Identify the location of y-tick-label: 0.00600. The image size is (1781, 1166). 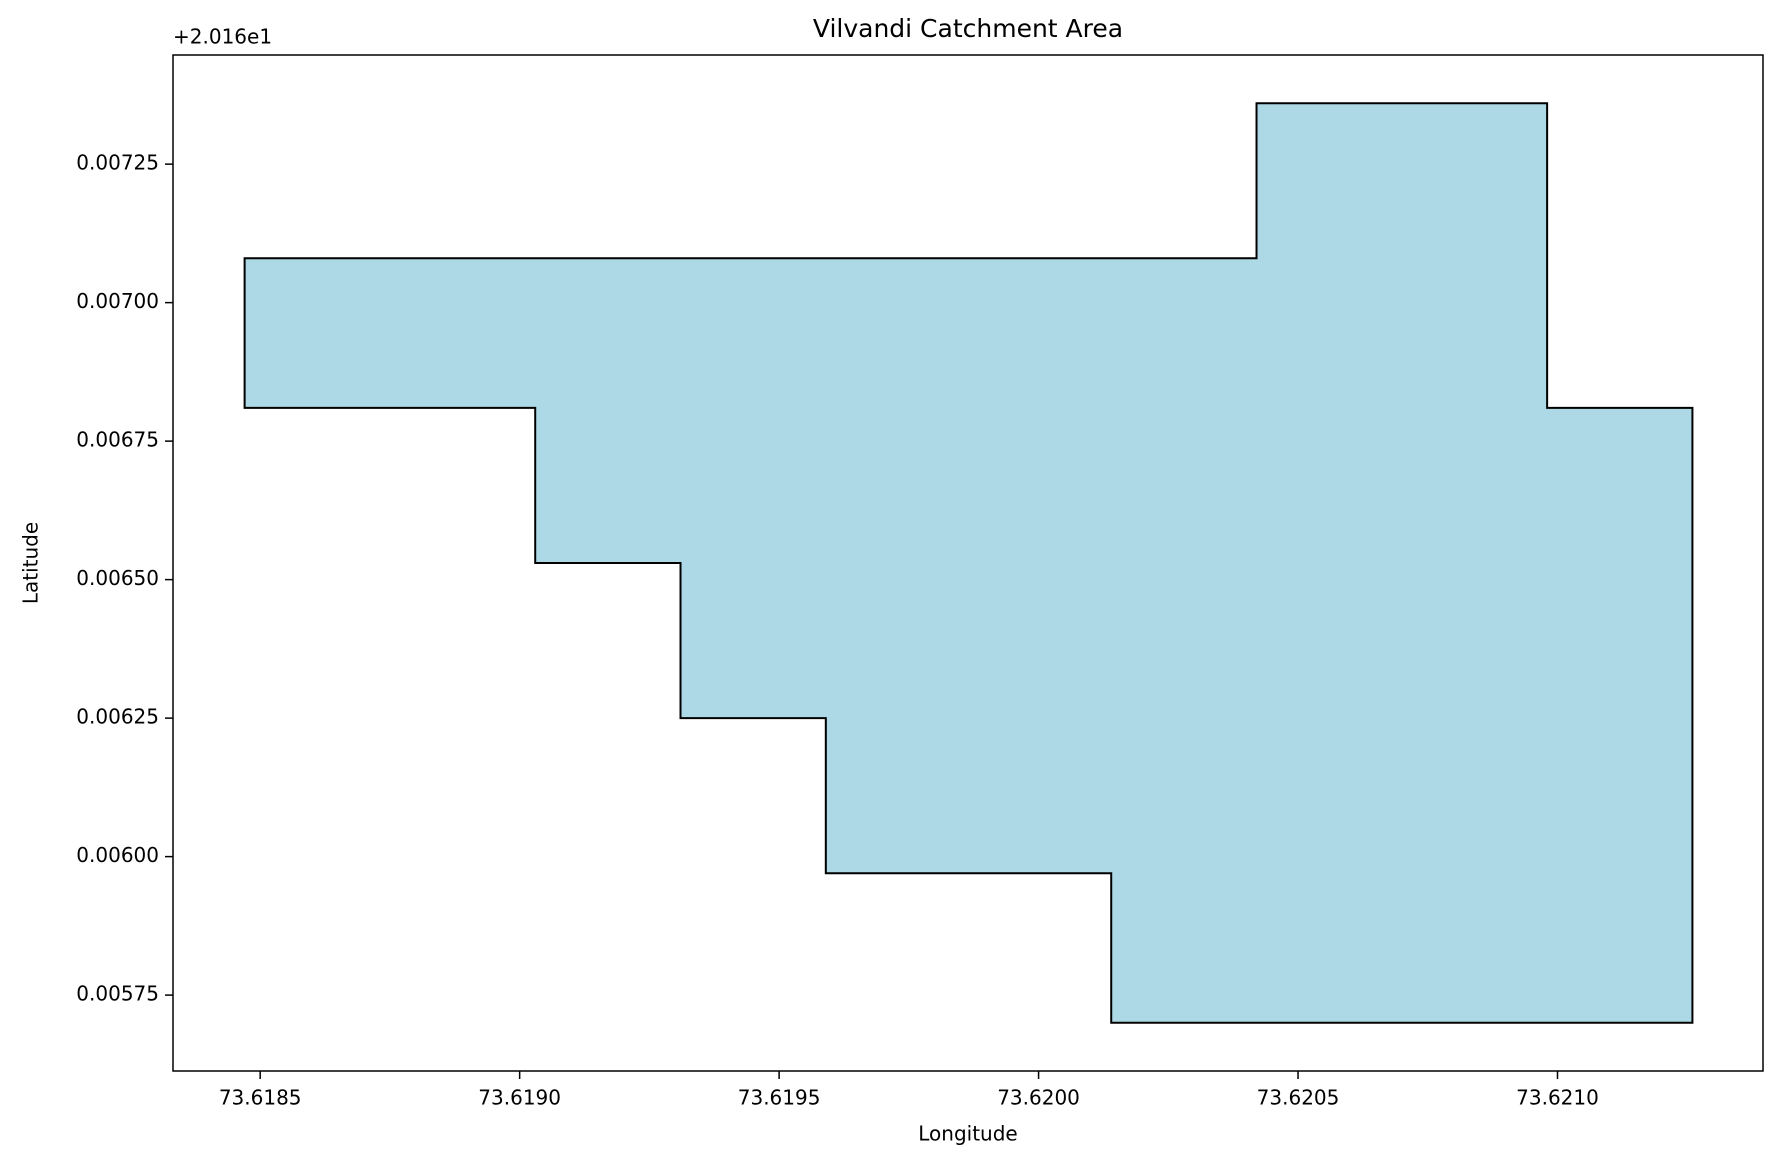
(117, 855).